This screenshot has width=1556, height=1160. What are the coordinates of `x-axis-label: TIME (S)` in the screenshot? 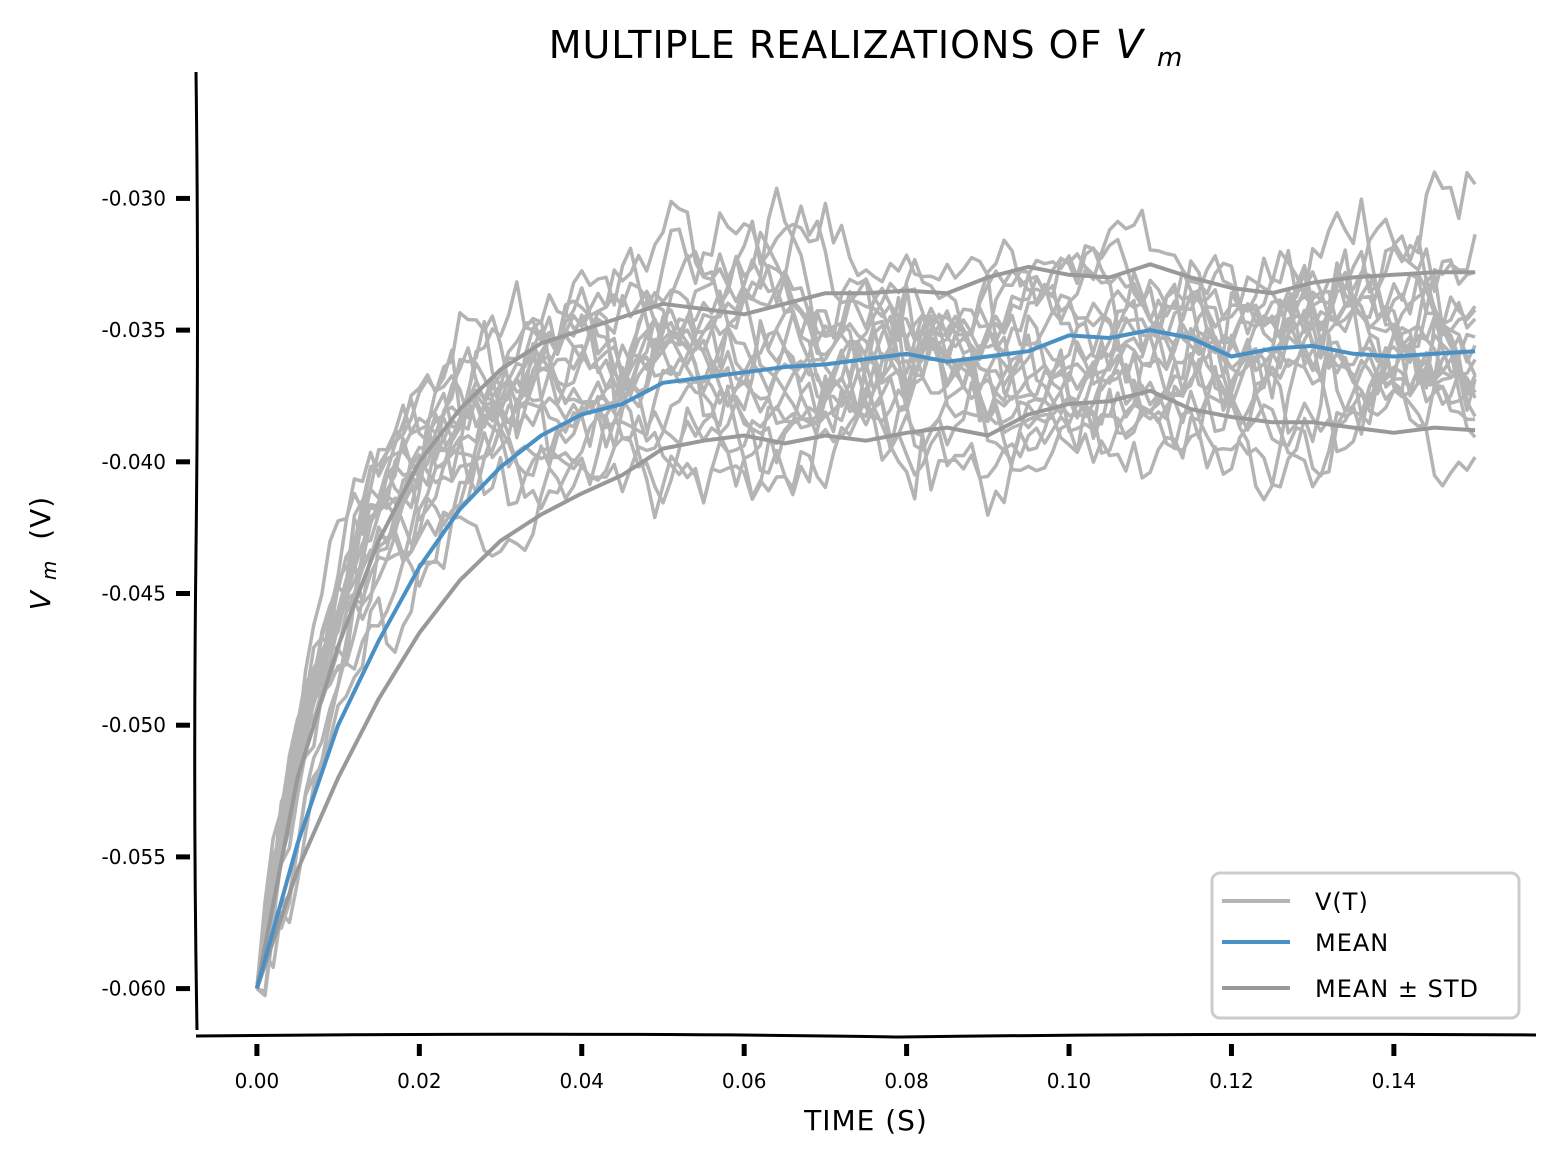 It's located at (865, 1120).